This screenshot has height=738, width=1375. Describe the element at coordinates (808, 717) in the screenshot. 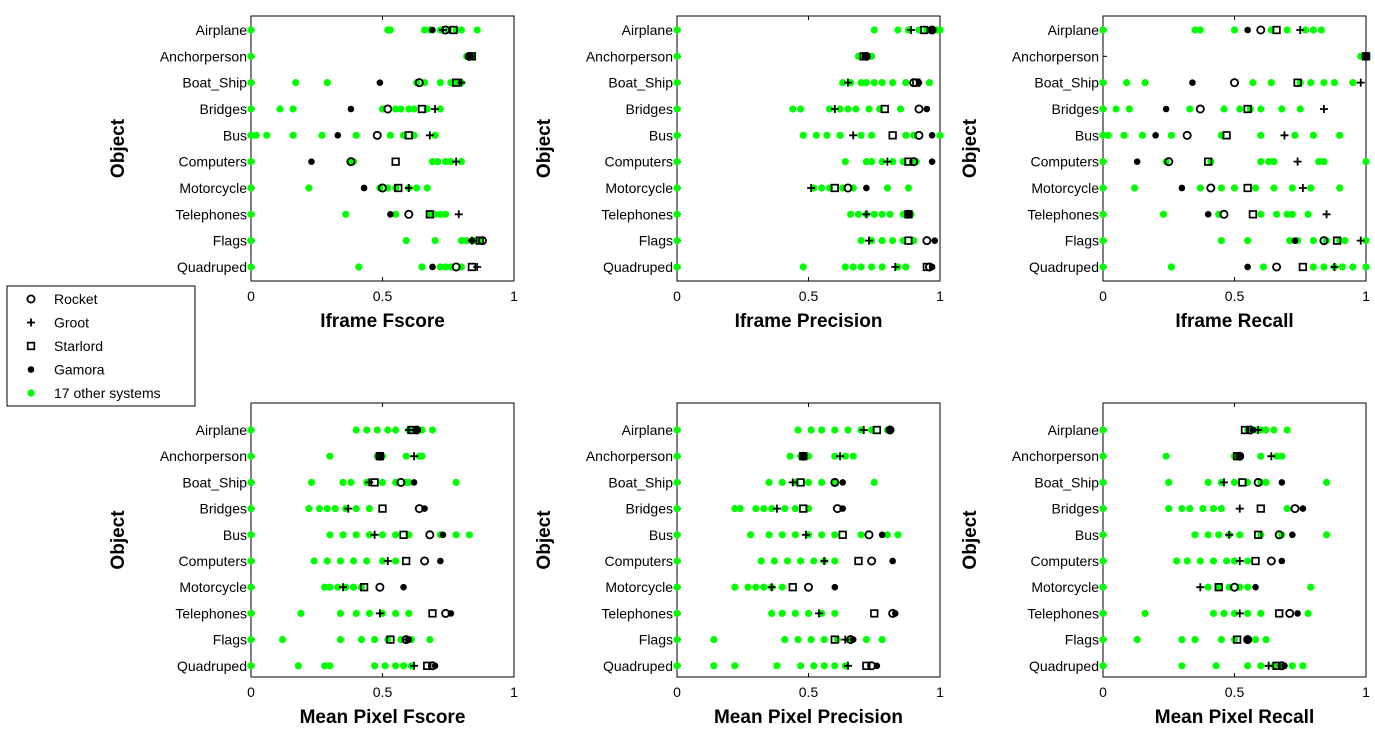

I see `x-axis-label: Mean Pixel Precision` at that location.